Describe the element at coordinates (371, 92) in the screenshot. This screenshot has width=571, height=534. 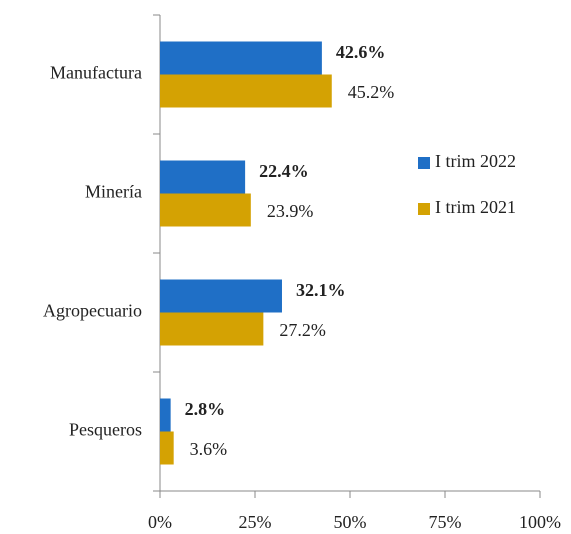
I see `data-label: 45.2%` at that location.